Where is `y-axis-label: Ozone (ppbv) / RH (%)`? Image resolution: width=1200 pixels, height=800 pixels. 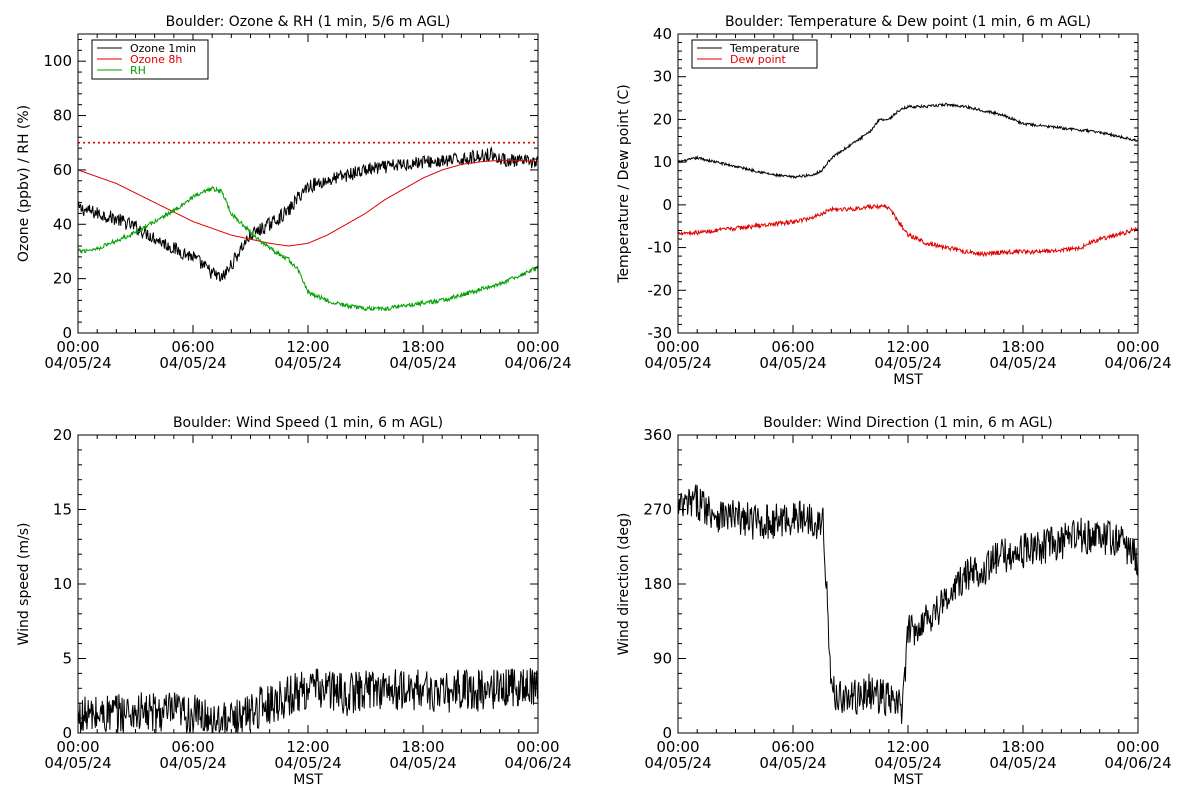
y-axis-label: Ozone (ppbv) / RH (%) is located at coordinates (24, 183).